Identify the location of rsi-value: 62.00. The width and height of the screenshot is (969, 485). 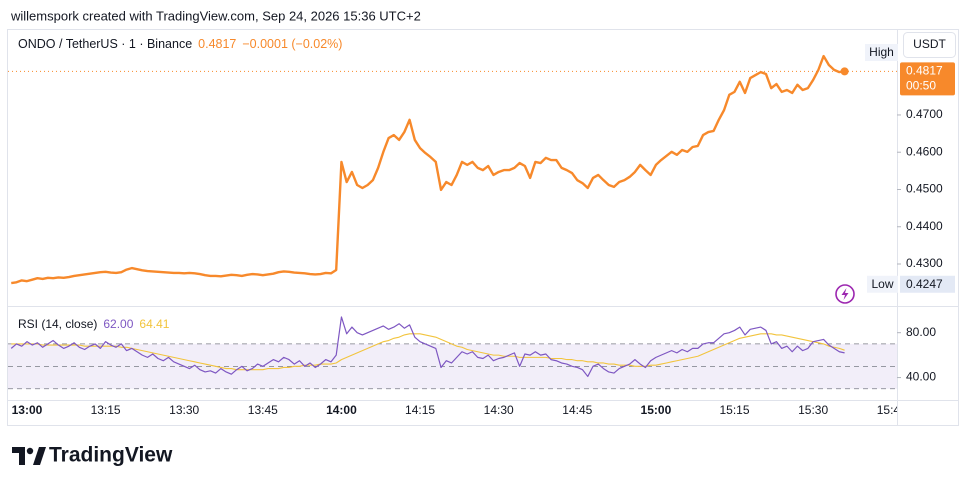
(118, 324).